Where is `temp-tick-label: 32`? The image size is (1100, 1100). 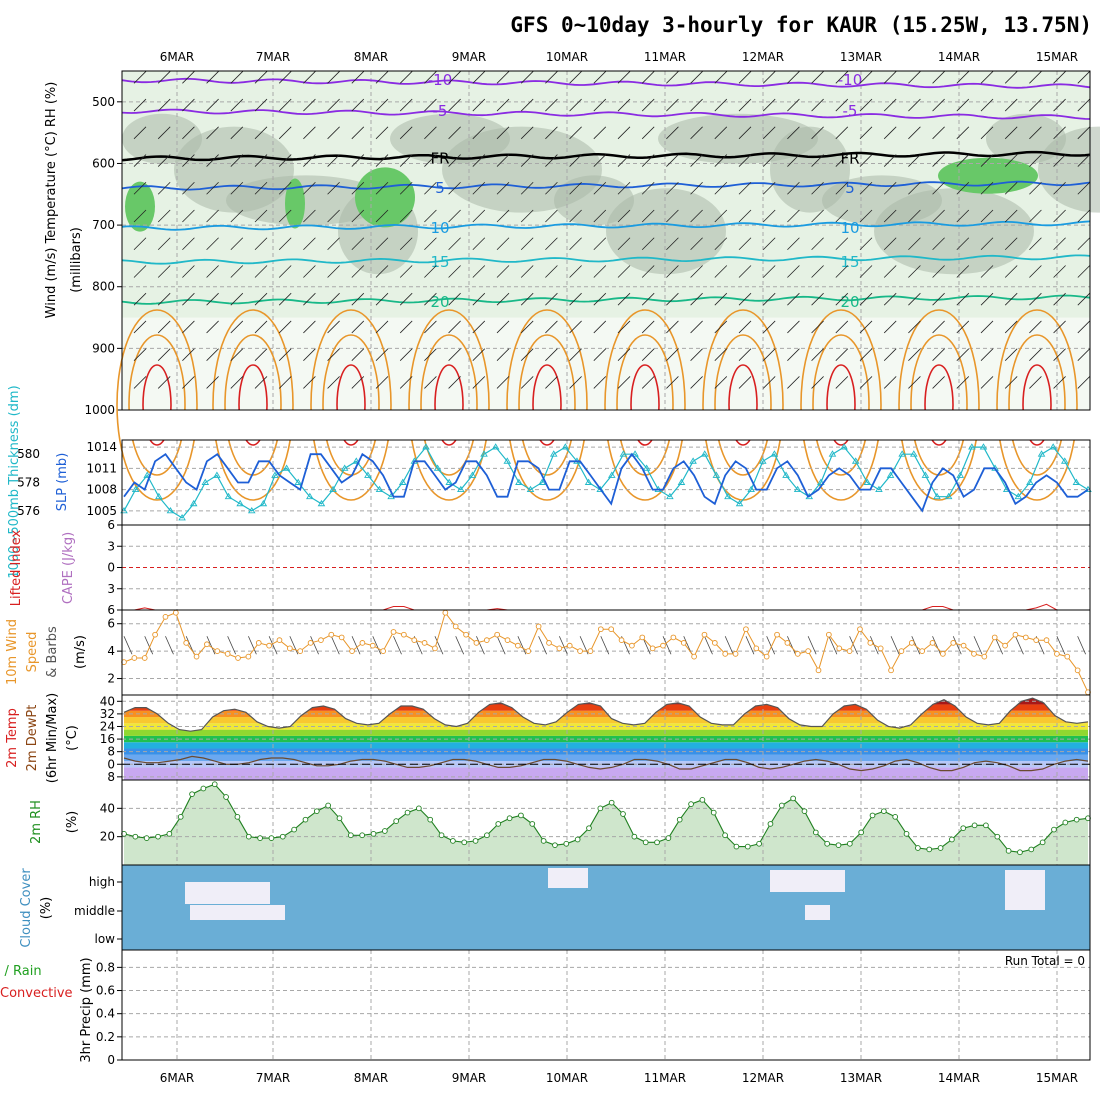 temp-tick-label: 32 is located at coordinates (107, 714).